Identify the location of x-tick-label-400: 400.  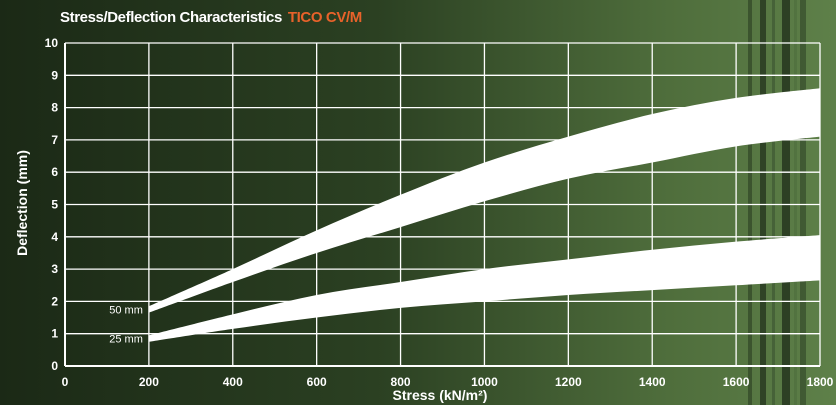
(233, 382).